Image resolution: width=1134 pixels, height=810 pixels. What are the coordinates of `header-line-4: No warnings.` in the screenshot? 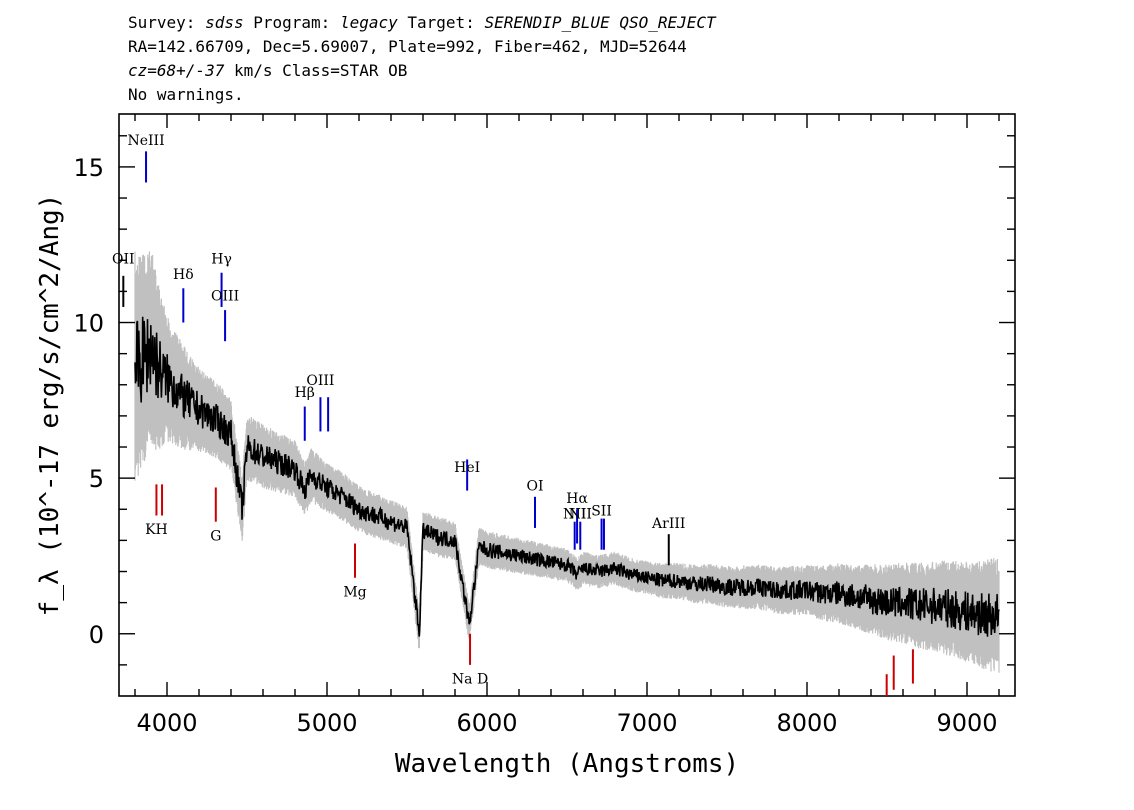 It's located at (186, 94).